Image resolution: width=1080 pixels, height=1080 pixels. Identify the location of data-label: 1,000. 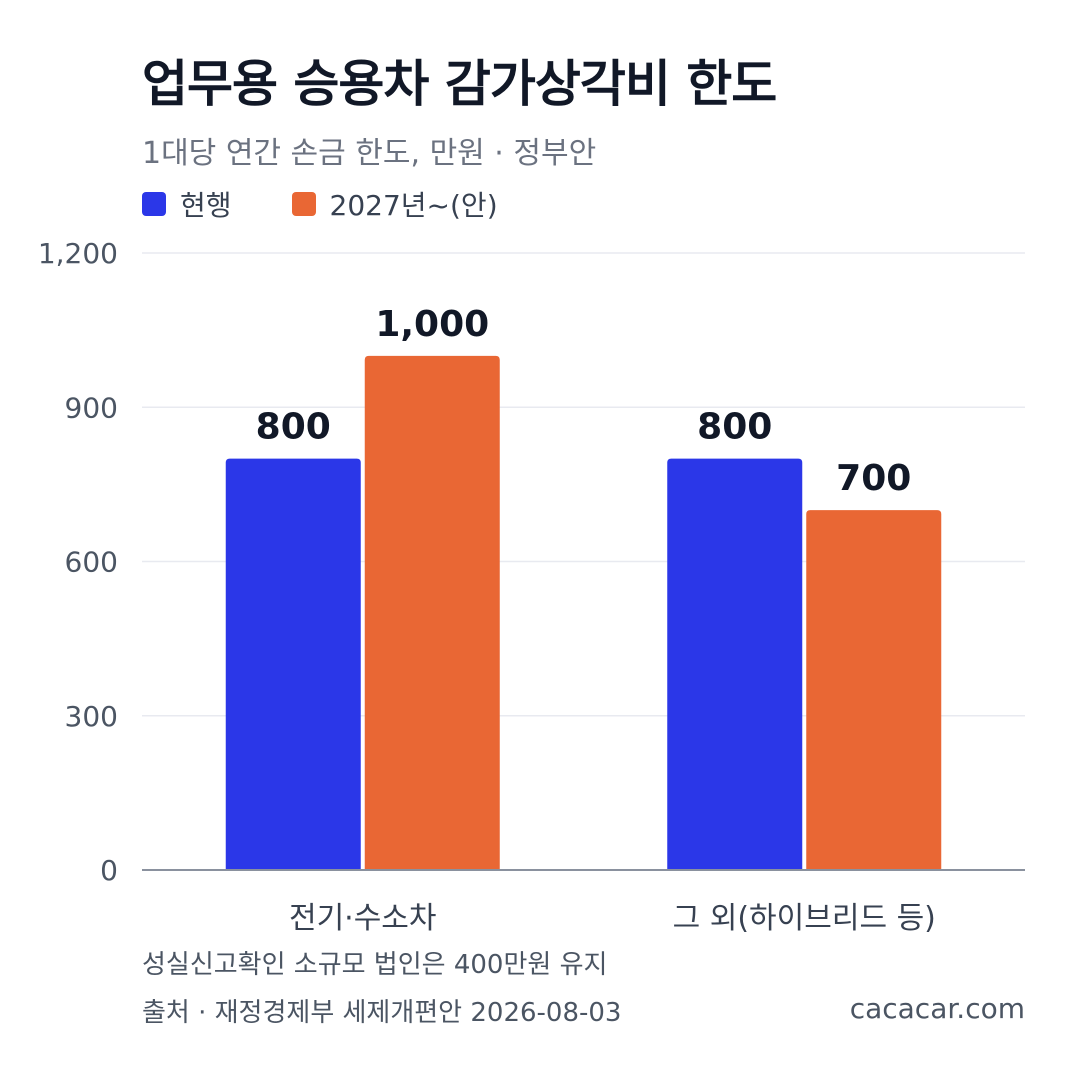
(432, 324).